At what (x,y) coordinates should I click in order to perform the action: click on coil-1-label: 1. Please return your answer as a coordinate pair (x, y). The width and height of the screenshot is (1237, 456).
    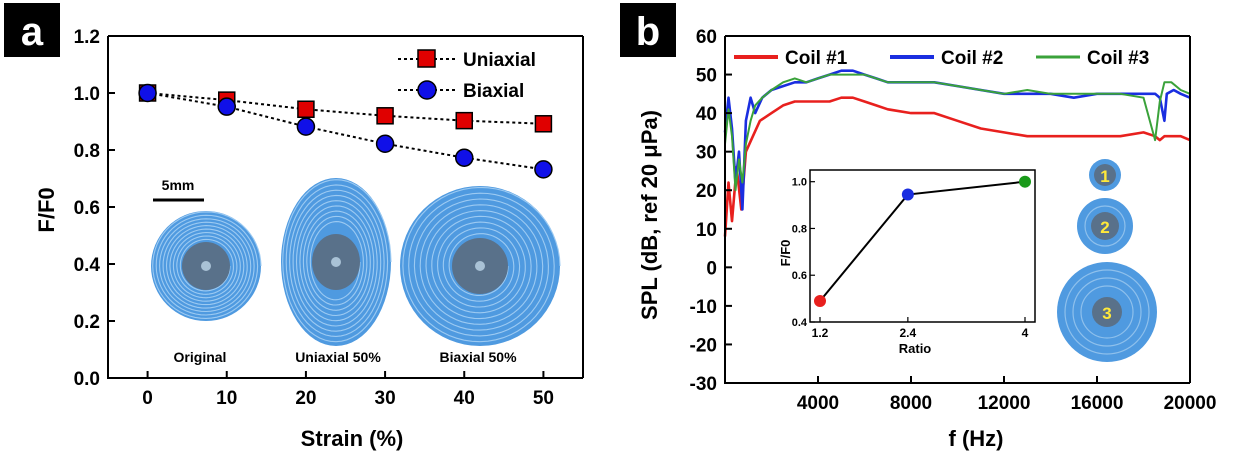
    Looking at the image, I should click on (1104, 176).